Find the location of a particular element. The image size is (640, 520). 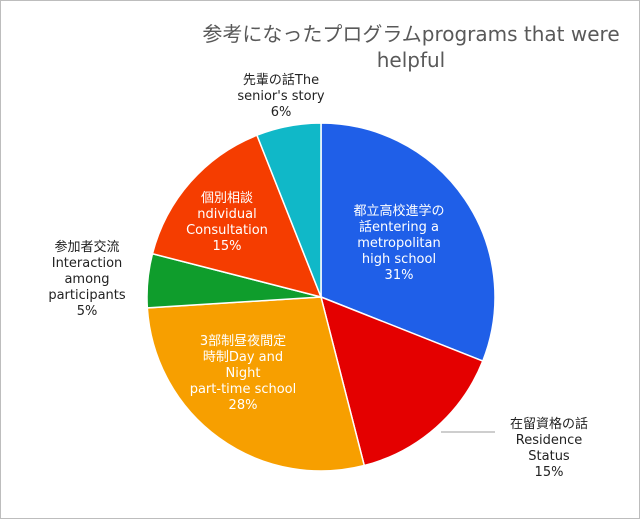

slice-percent-3: 5% is located at coordinates (87, 311).